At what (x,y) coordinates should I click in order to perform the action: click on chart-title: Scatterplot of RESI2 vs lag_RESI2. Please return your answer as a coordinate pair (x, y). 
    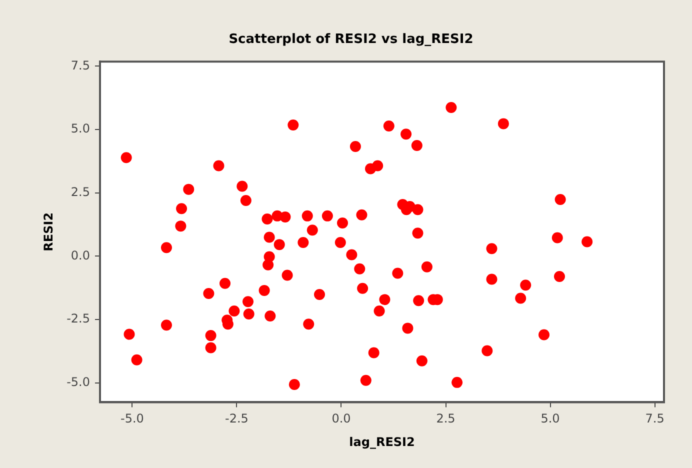
    Looking at the image, I should click on (351, 40).